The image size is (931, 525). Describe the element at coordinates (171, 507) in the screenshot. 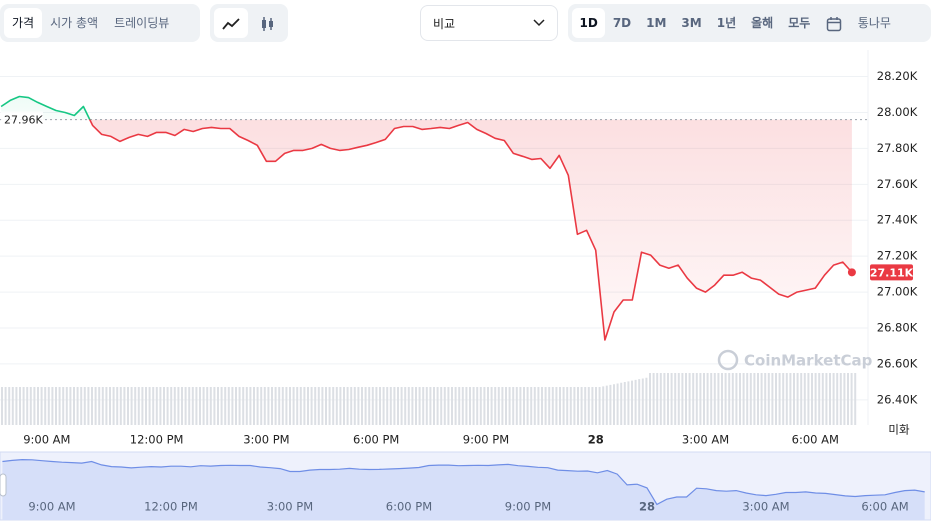

I see `navigator-tick-label: 12:00 PM` at that location.